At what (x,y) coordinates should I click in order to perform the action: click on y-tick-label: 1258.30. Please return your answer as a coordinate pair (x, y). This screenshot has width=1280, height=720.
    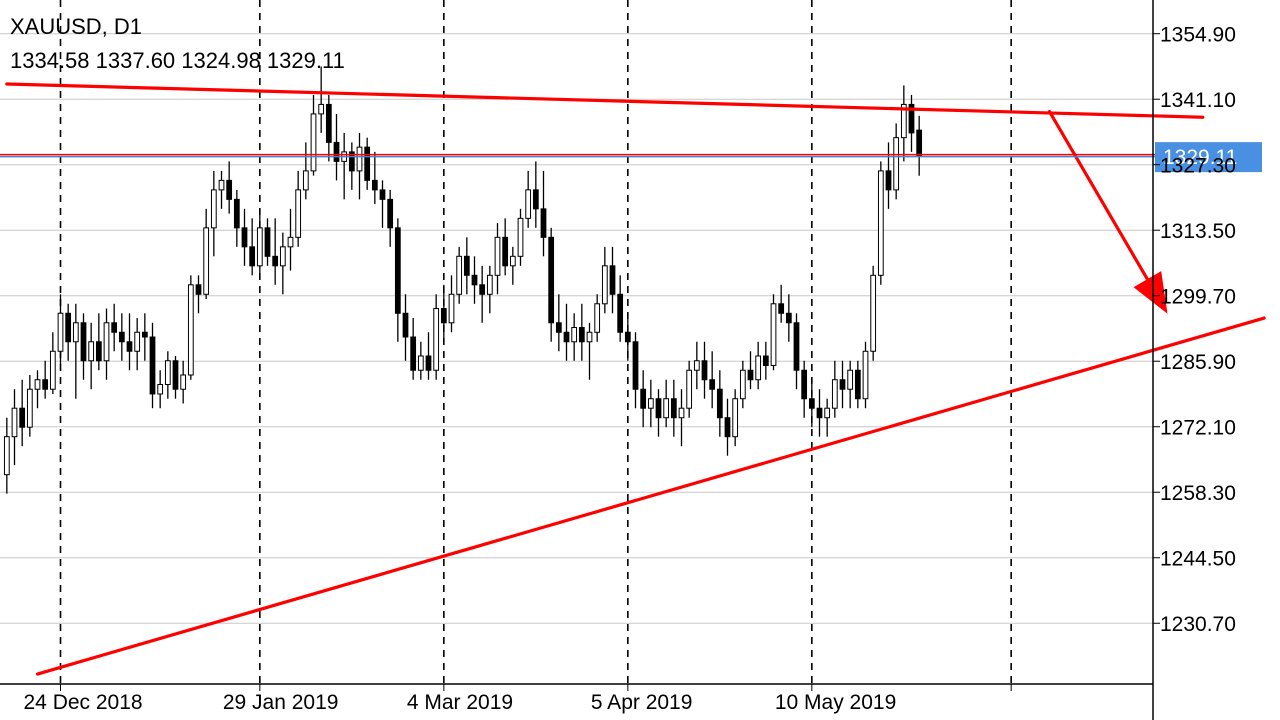
    Looking at the image, I should click on (1198, 493).